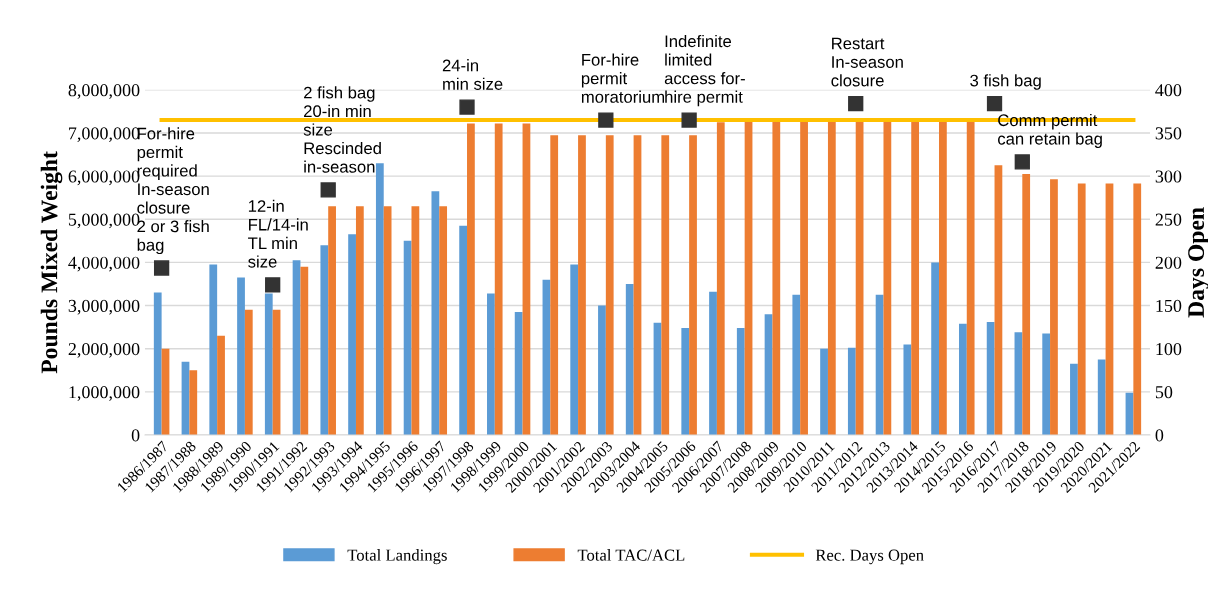 The image size is (1208, 591). Describe the element at coordinates (1168, 133) in the screenshot. I see `y2-tick-label: 350` at that location.